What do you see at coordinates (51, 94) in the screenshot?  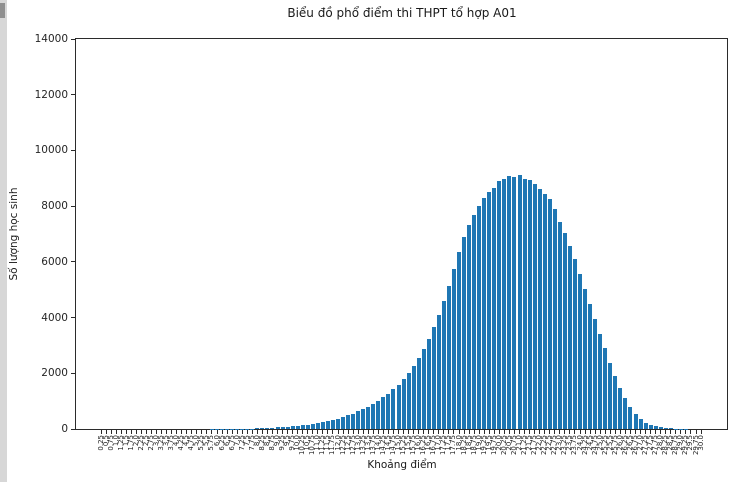 I see `y-tick-label: 12000` at bounding box center [51, 94].